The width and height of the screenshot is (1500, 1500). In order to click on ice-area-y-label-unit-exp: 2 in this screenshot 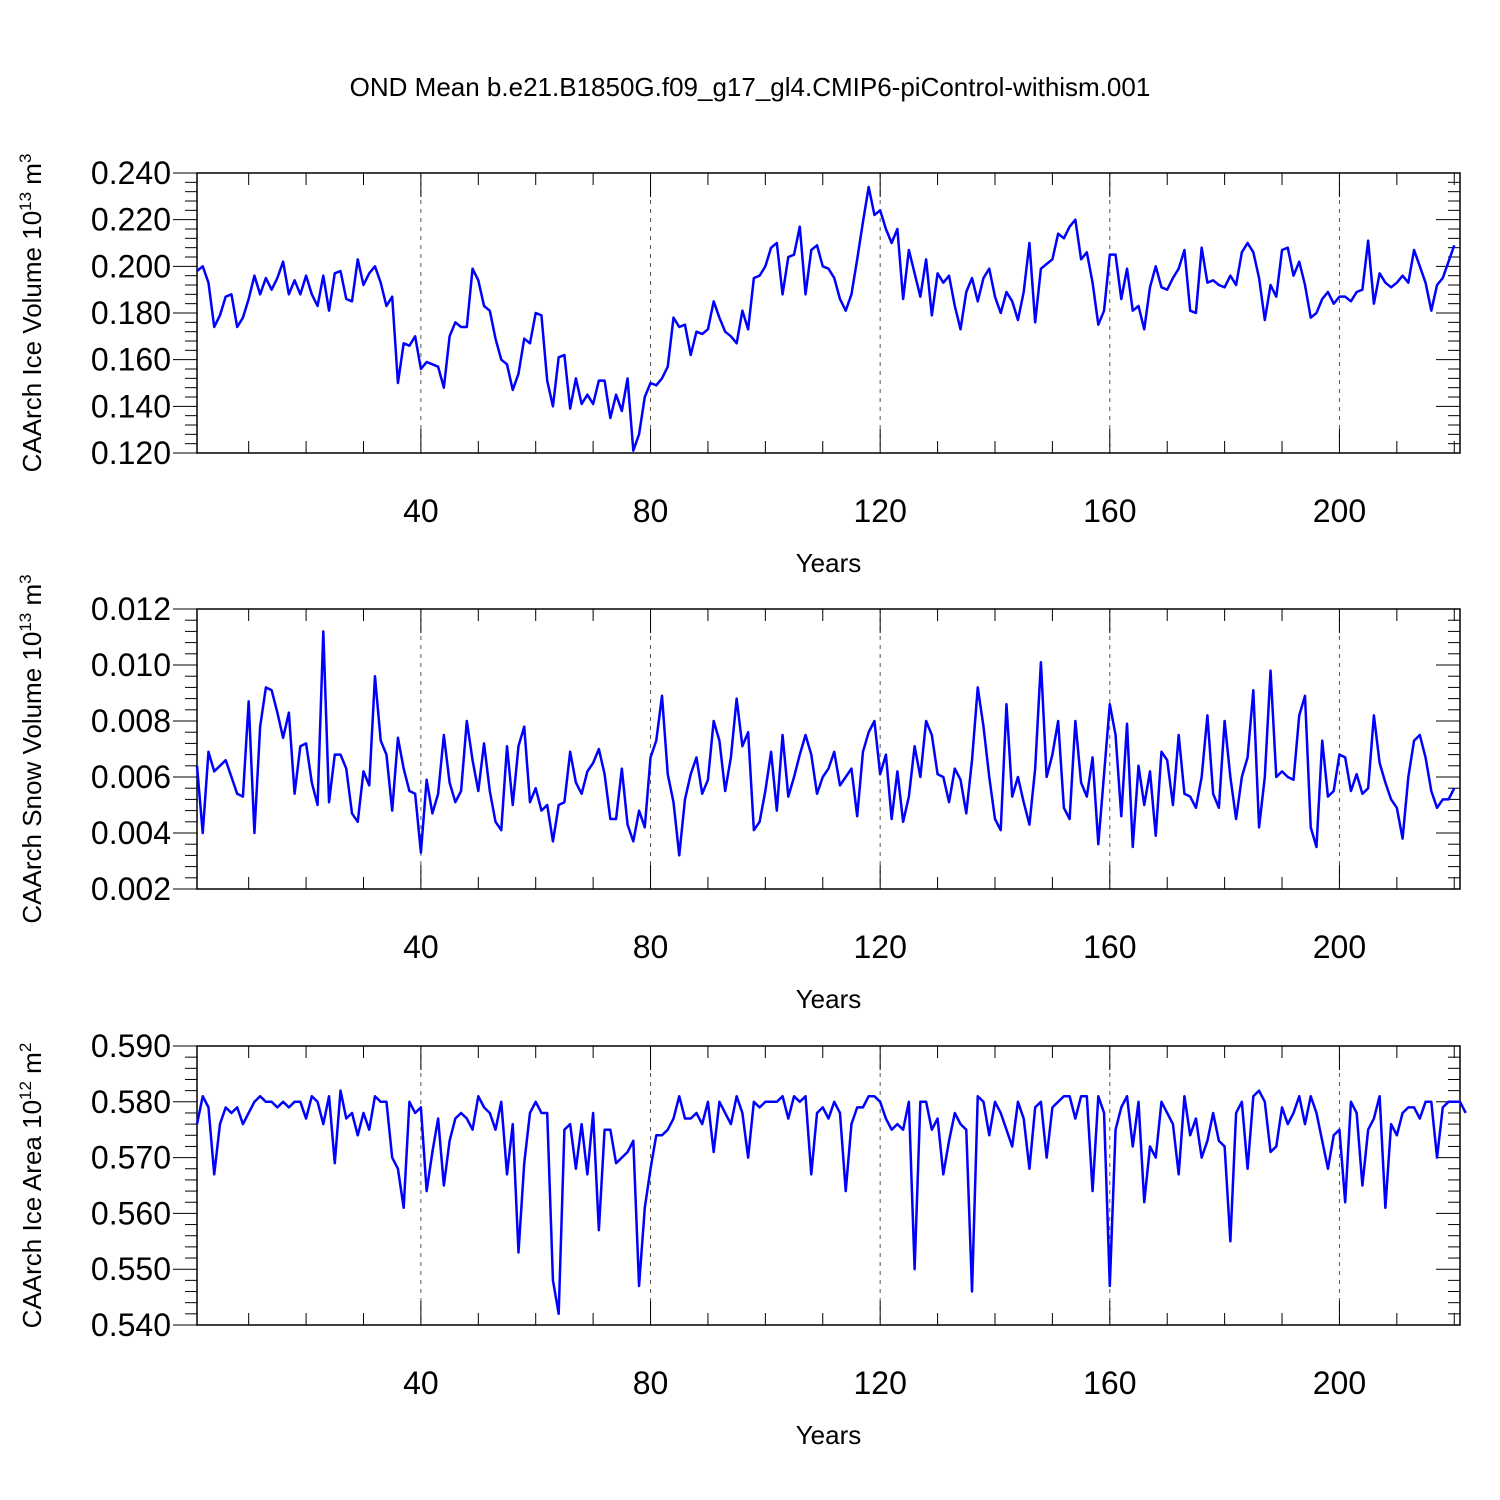, I will do `click(25, 1047)`.